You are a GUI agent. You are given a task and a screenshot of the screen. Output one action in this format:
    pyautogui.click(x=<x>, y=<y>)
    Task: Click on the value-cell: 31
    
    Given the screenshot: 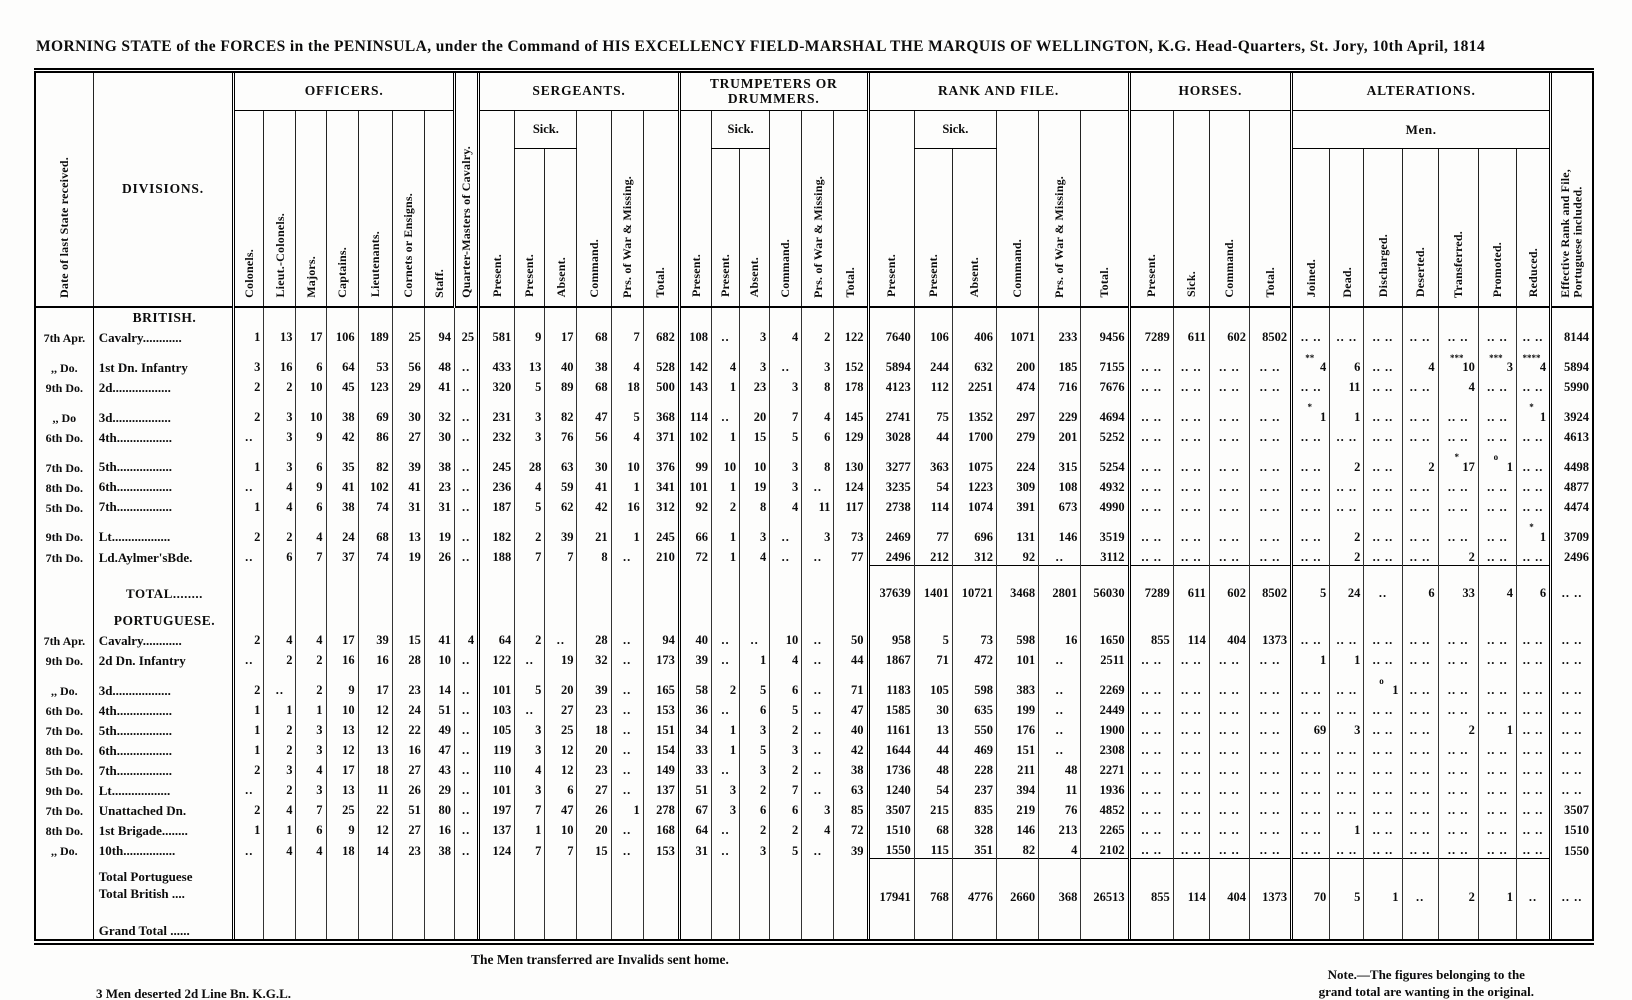 What is the action you would take?
    pyautogui.click(x=408, y=505)
    